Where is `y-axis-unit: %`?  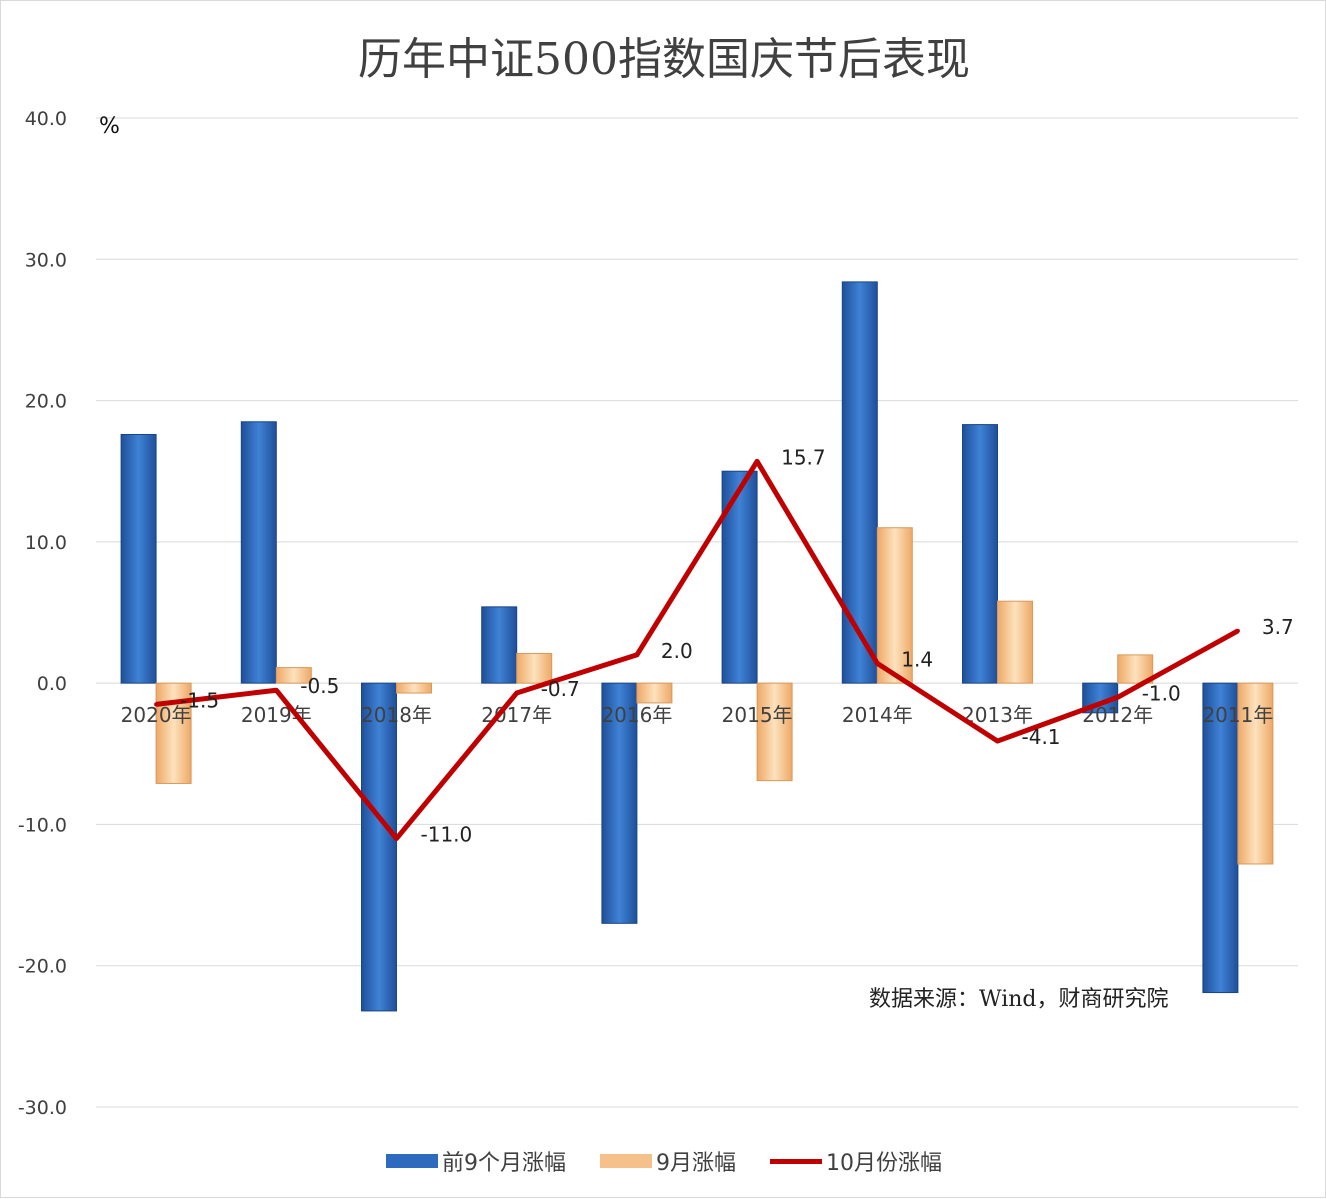 y-axis-unit: % is located at coordinates (109, 126).